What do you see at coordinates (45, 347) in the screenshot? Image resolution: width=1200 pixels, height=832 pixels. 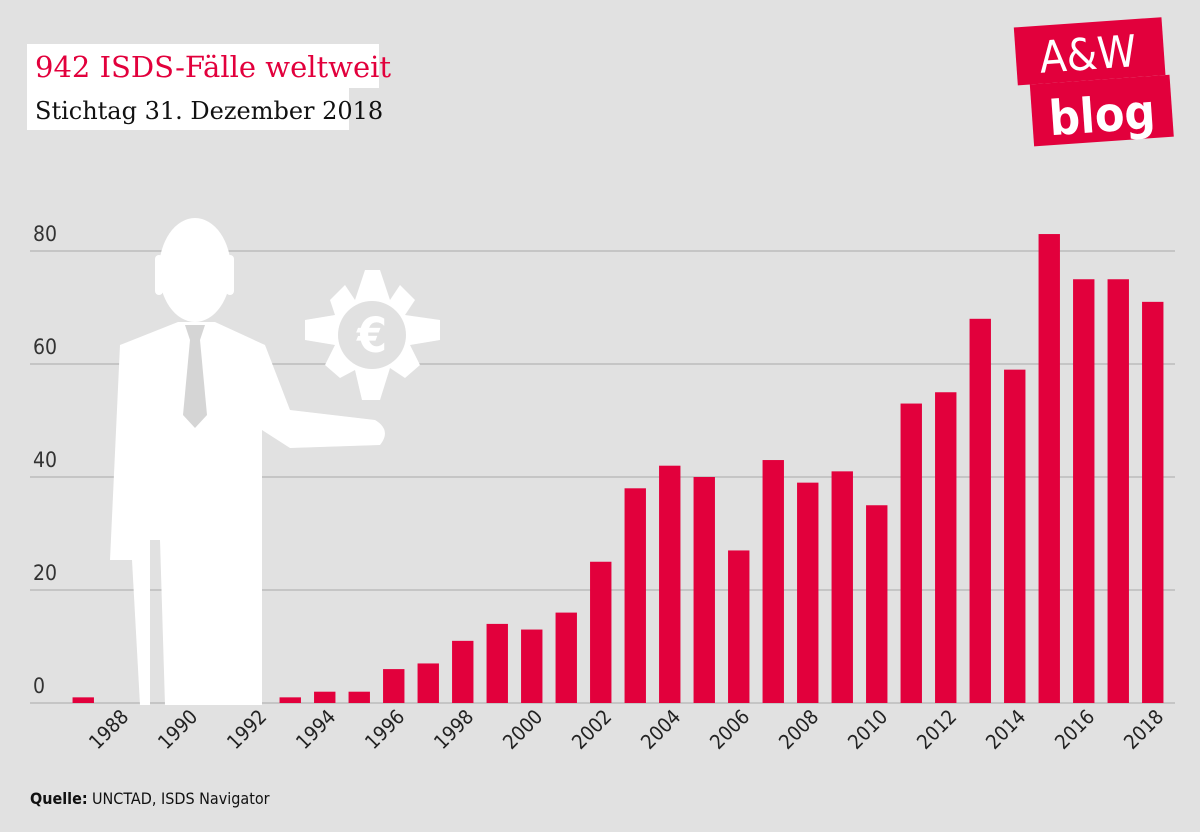 I see `y-tick-label: 60` at bounding box center [45, 347].